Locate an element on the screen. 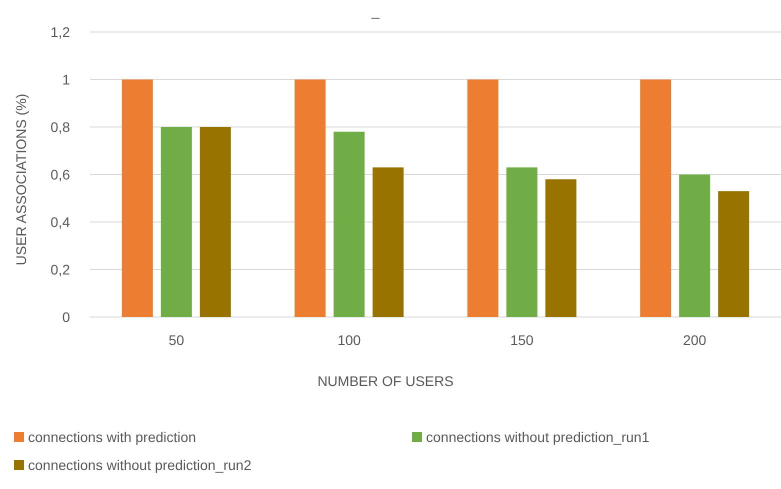 The height and width of the screenshot is (489, 781). legend-label: connections without prediction_run2 is located at coordinates (140, 464).